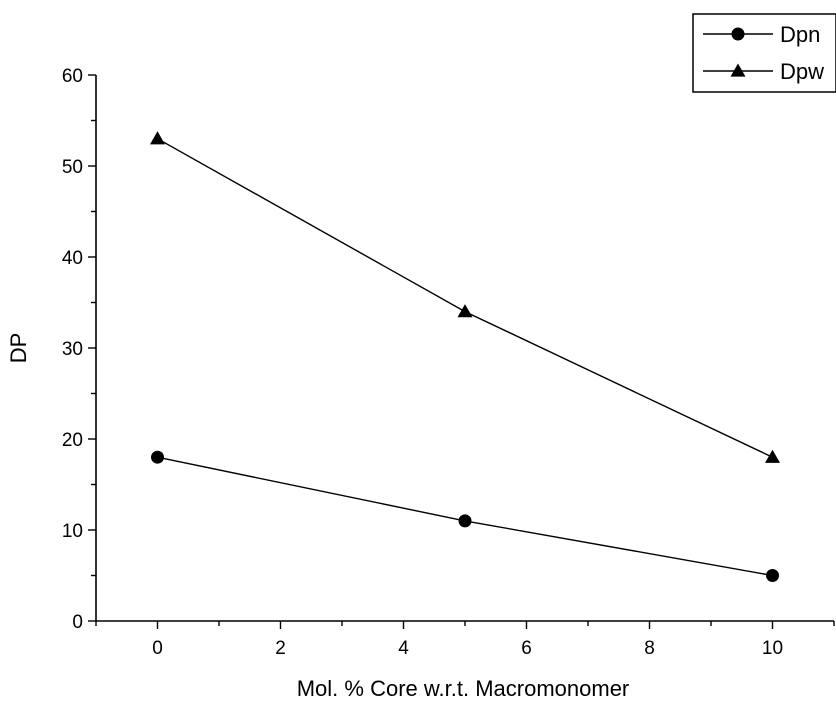 This screenshot has height=703, width=836. I want to click on legend-marker-dpn, so click(738, 34).